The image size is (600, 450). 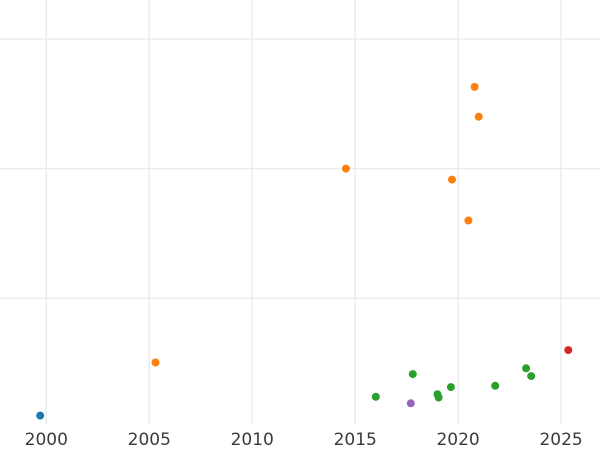 What do you see at coordinates (149, 440) in the screenshot?
I see `x-tick-label: 2005` at bounding box center [149, 440].